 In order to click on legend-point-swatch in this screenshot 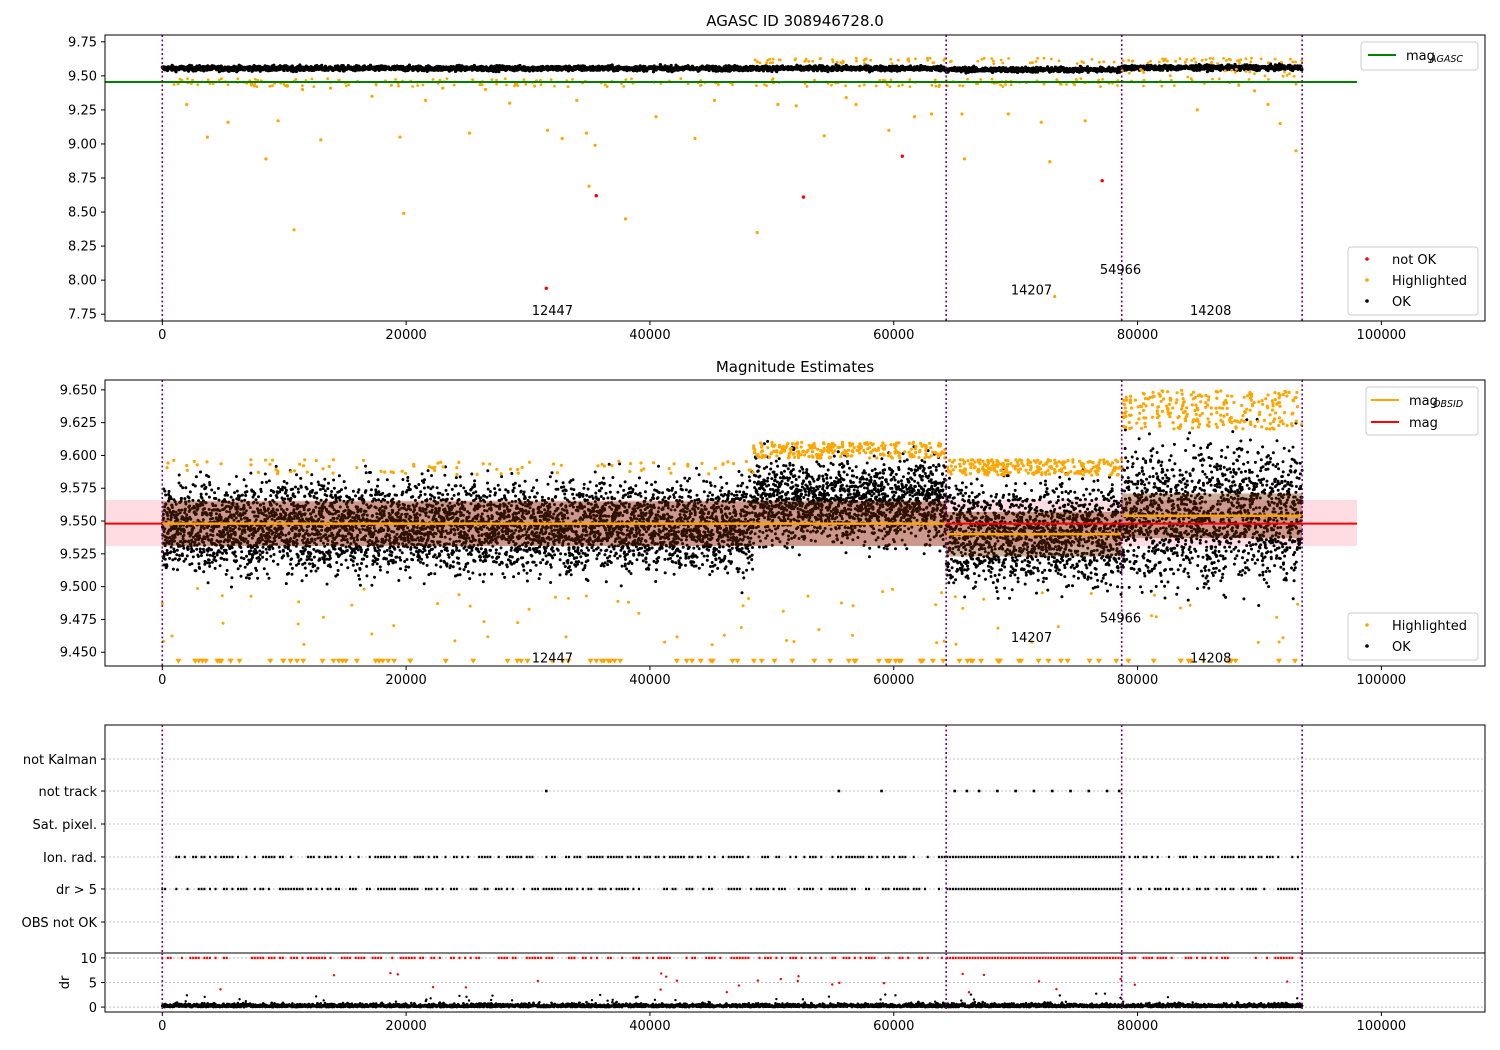, I will do `click(1367, 280)`.